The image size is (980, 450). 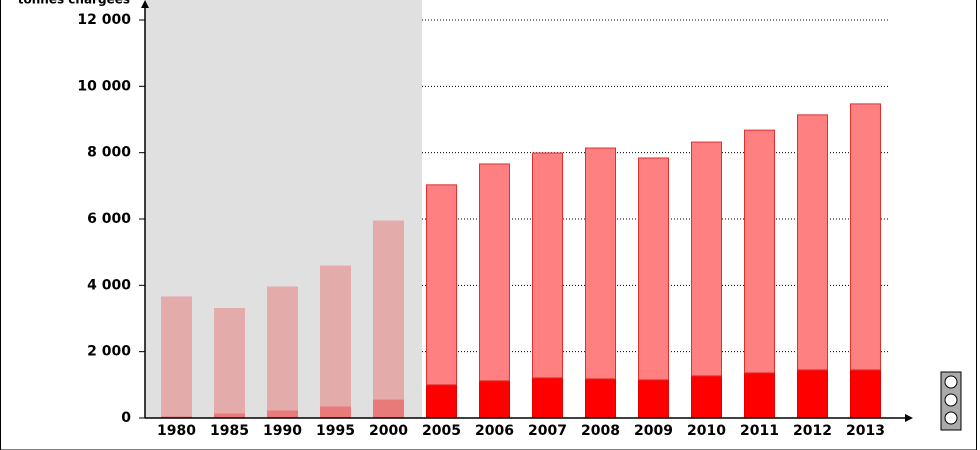 I want to click on x-tick-label: 1995, so click(x=335, y=431).